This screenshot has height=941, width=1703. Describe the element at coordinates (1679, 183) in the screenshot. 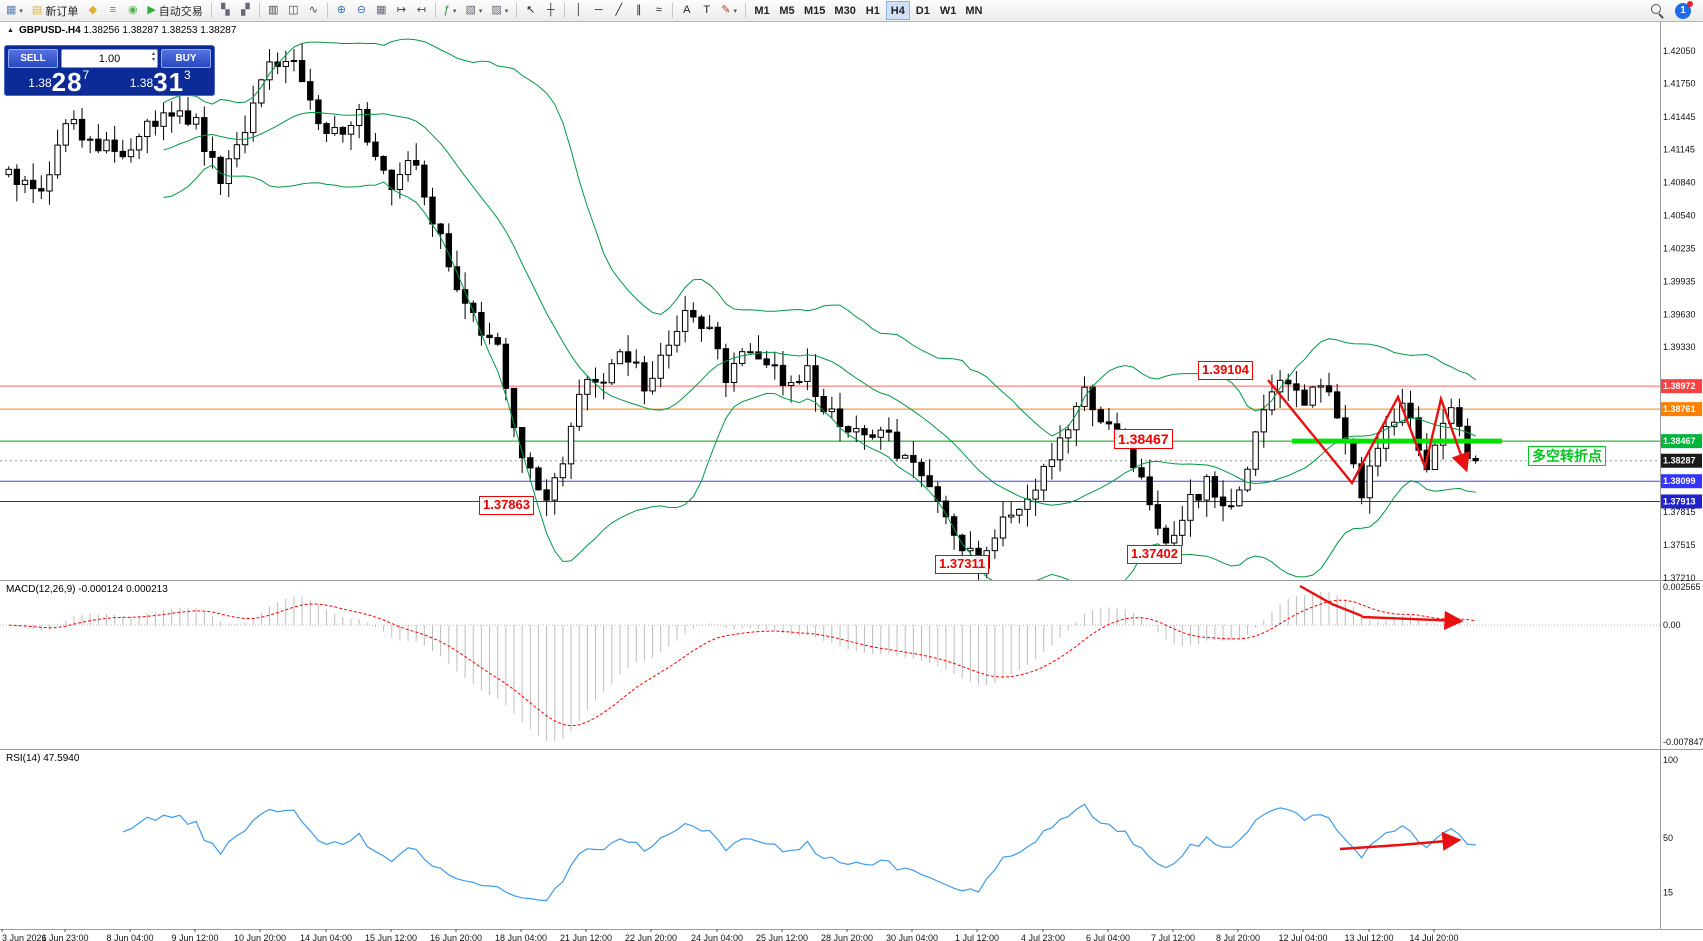

I see `svg-text: 1.40840` at that location.